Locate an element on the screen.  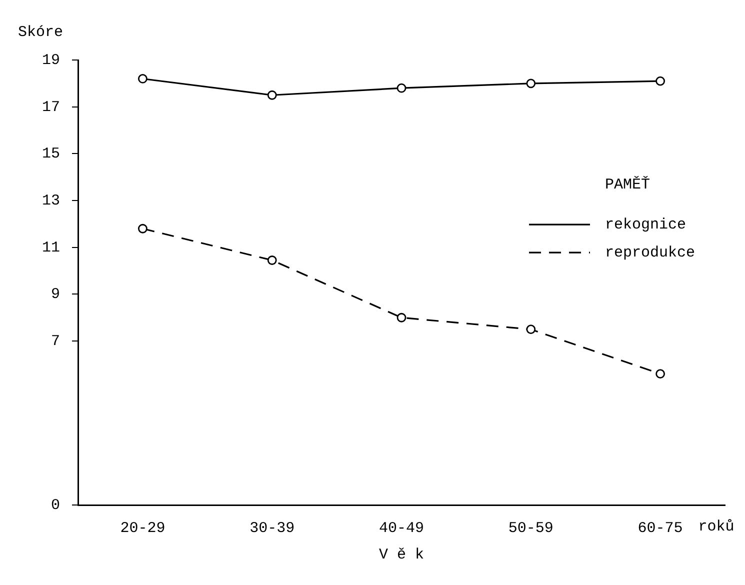
legend-label: reprodukce is located at coordinates (650, 253).